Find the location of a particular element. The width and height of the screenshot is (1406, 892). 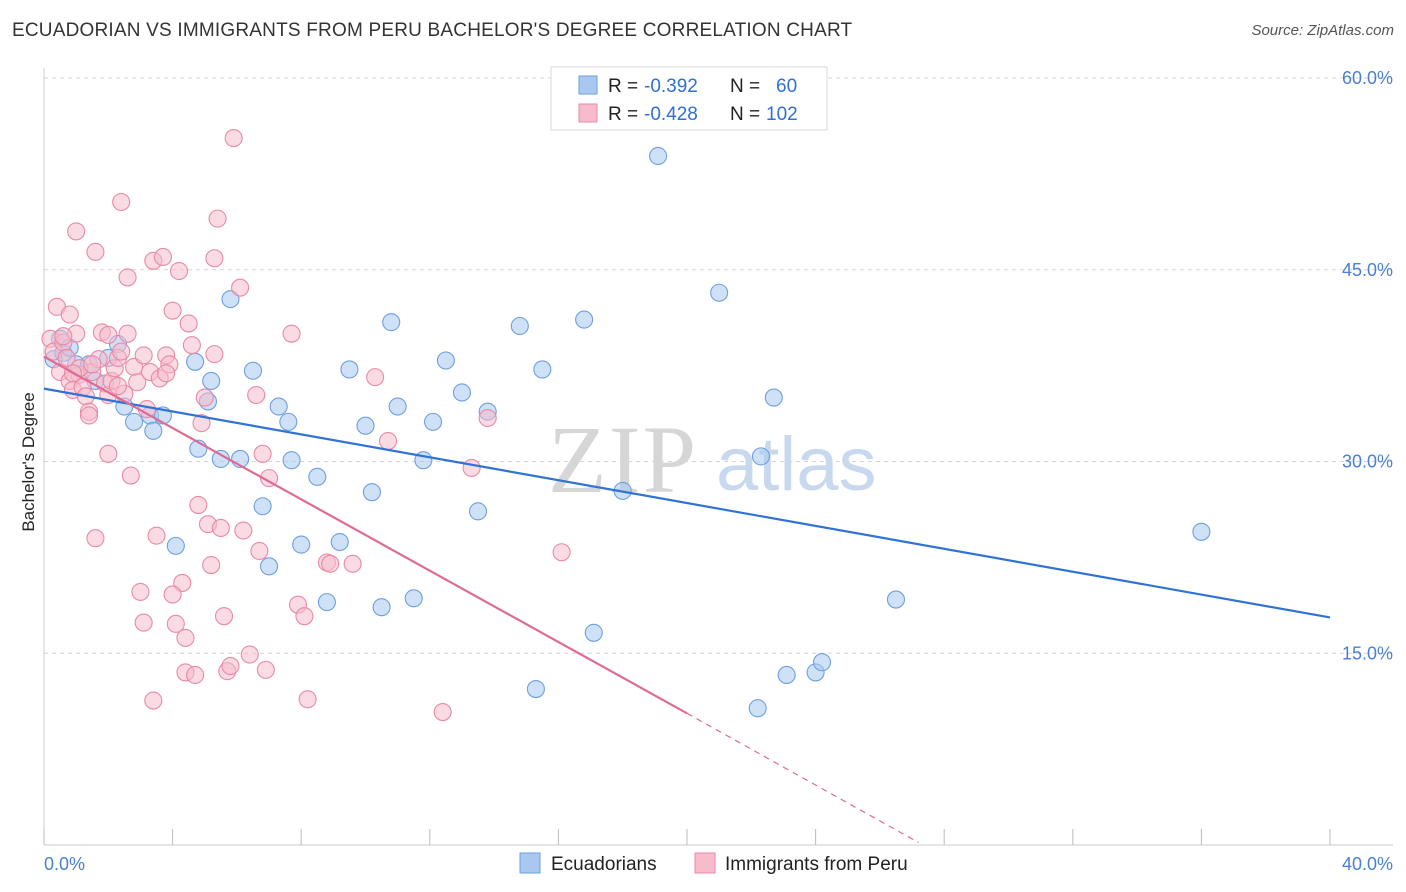

legend-bottom-swatch-peru is located at coordinates (705, 863).